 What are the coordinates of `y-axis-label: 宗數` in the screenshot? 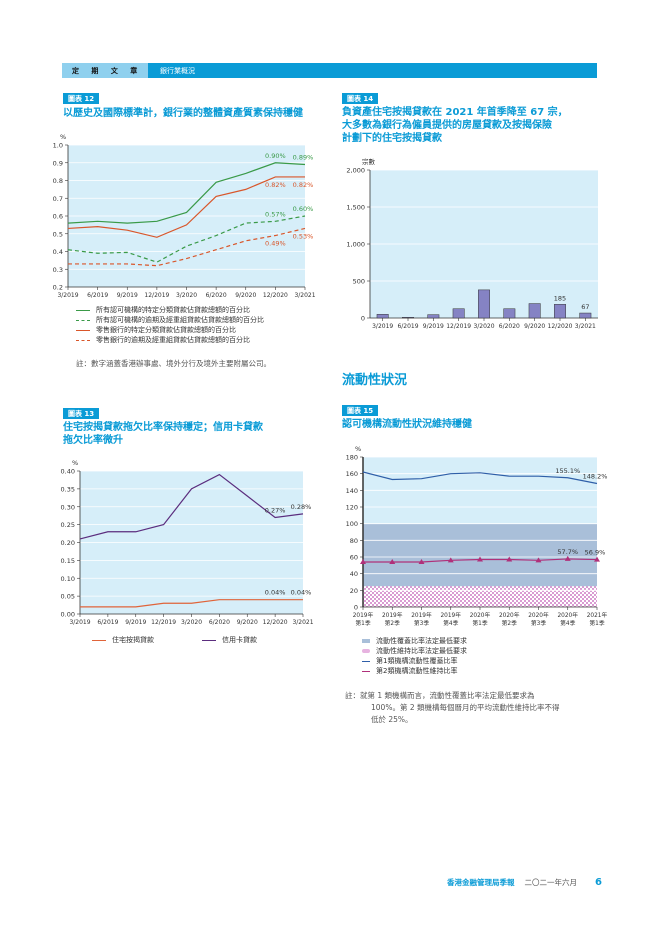 It's located at (369, 161).